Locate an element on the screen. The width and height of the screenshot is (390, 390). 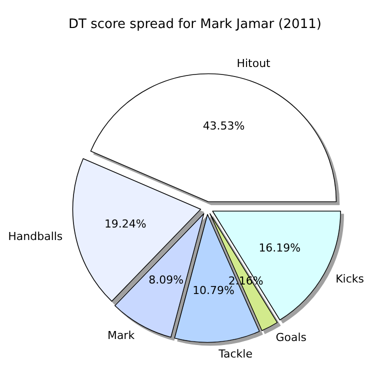
slice-label: Handballs is located at coordinates (35, 236).